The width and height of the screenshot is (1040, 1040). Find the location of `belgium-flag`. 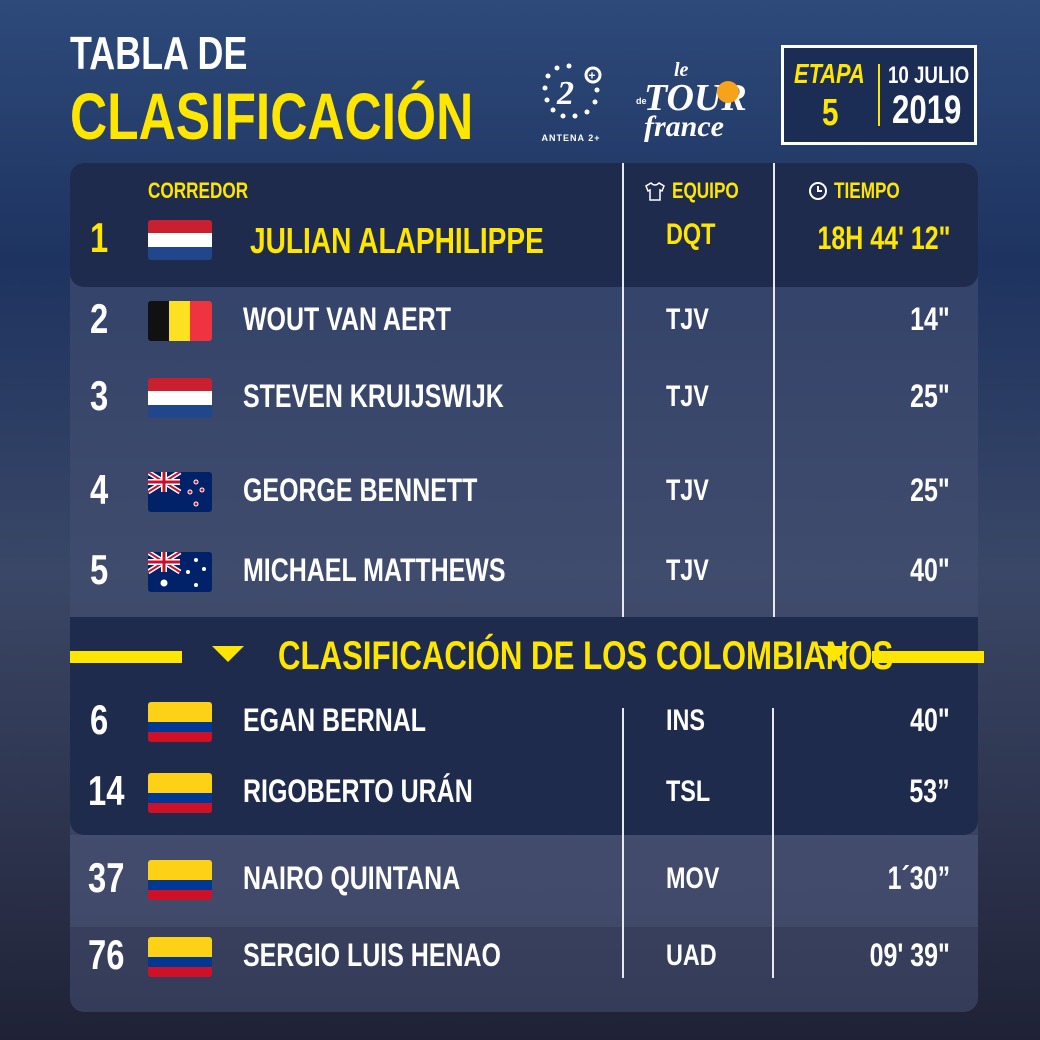

belgium-flag is located at coordinates (180, 321).